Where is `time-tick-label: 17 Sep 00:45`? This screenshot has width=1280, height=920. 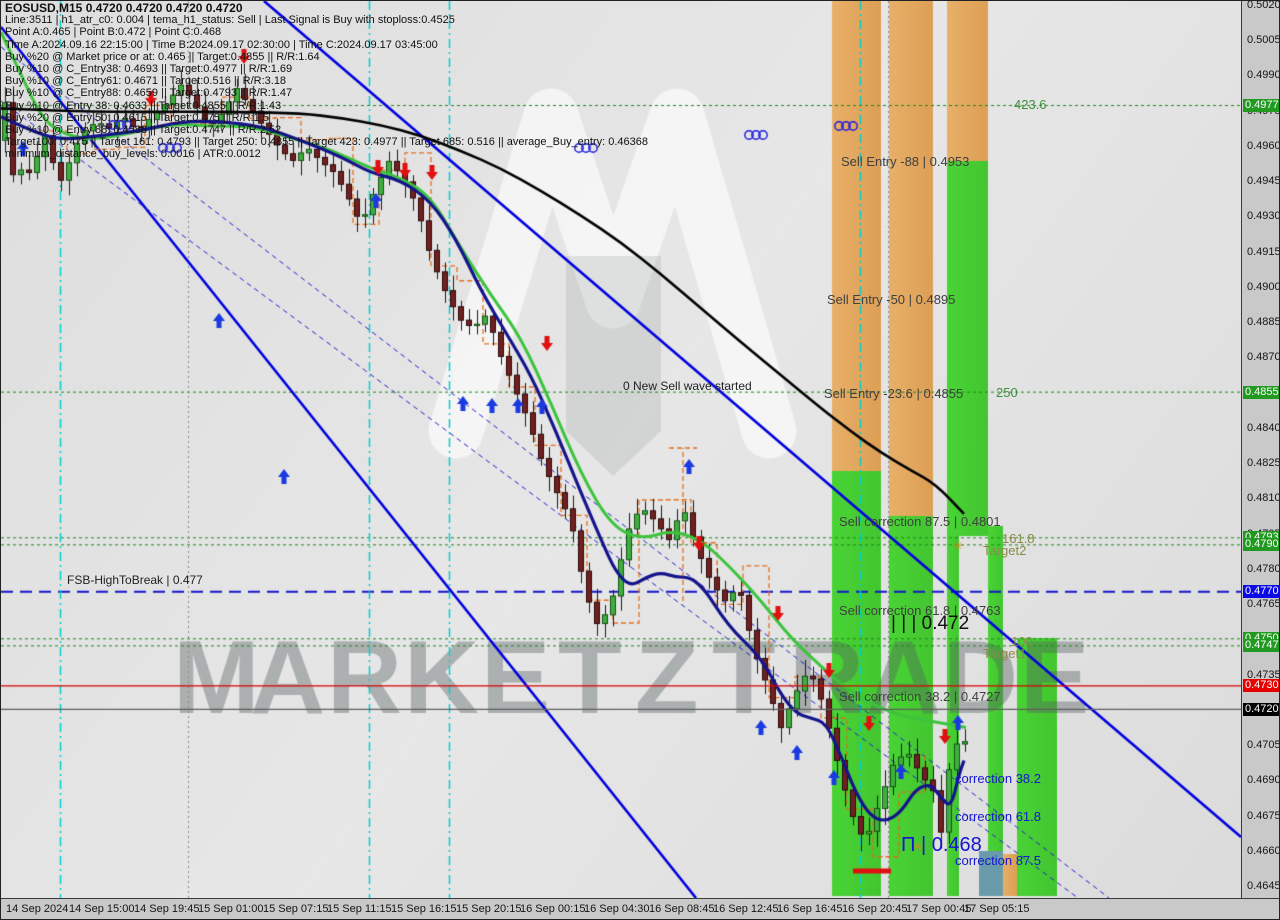 time-tick-label: 17 Sep 00:45 is located at coordinates (939, 909).